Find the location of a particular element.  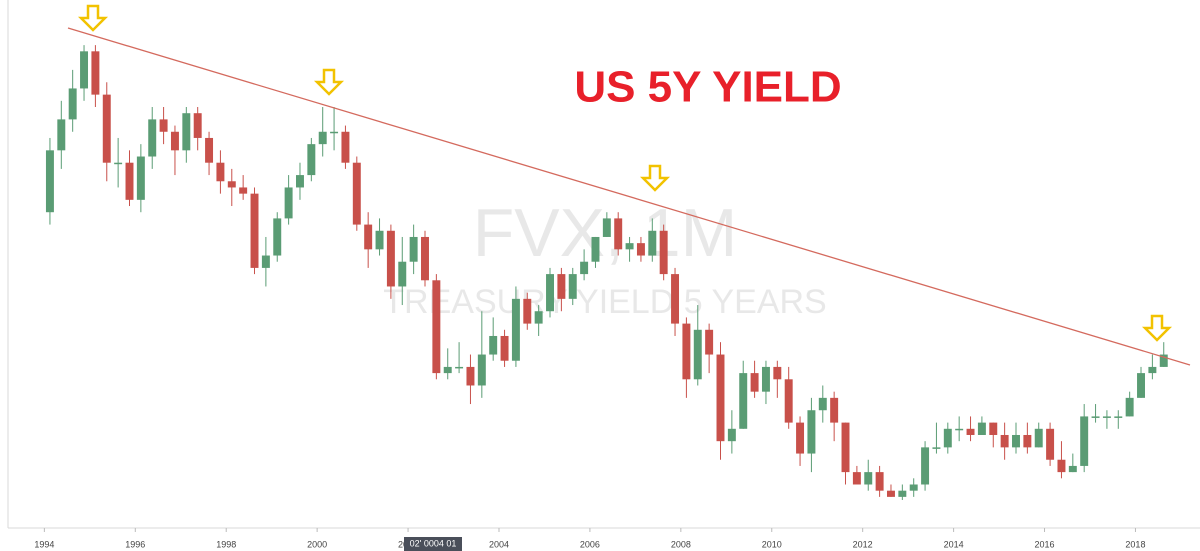

crosshair-label: 02' 0004 01 is located at coordinates (433, 543).